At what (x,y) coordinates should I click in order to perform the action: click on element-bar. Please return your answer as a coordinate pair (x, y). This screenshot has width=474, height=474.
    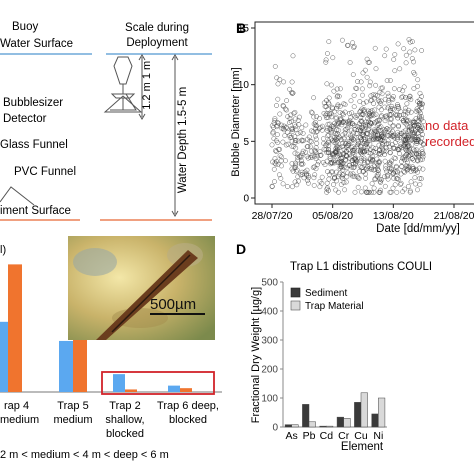
    Looking at the image, I should click on (340, 422).